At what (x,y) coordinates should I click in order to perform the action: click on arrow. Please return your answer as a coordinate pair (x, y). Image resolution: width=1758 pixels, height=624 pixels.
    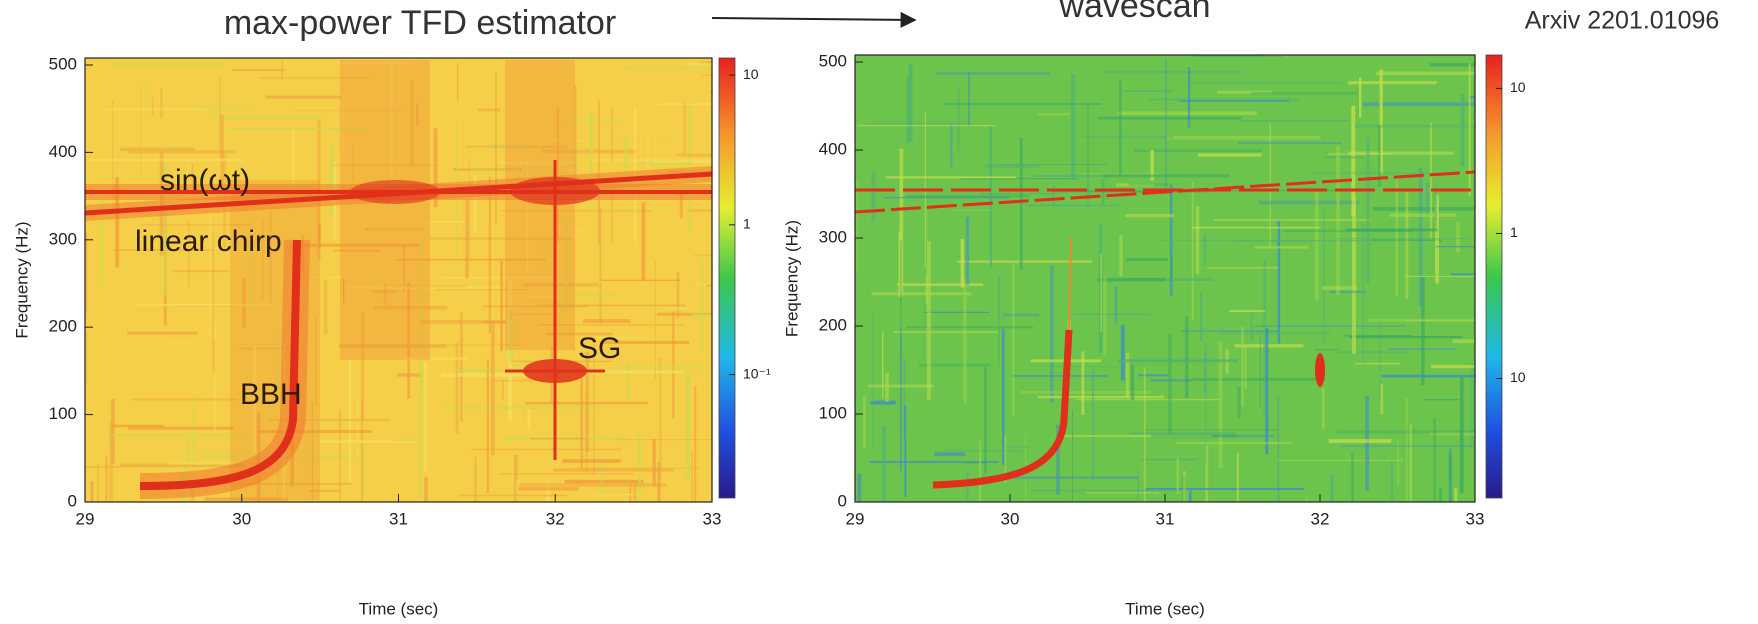
    Looking at the image, I should click on (814, 19).